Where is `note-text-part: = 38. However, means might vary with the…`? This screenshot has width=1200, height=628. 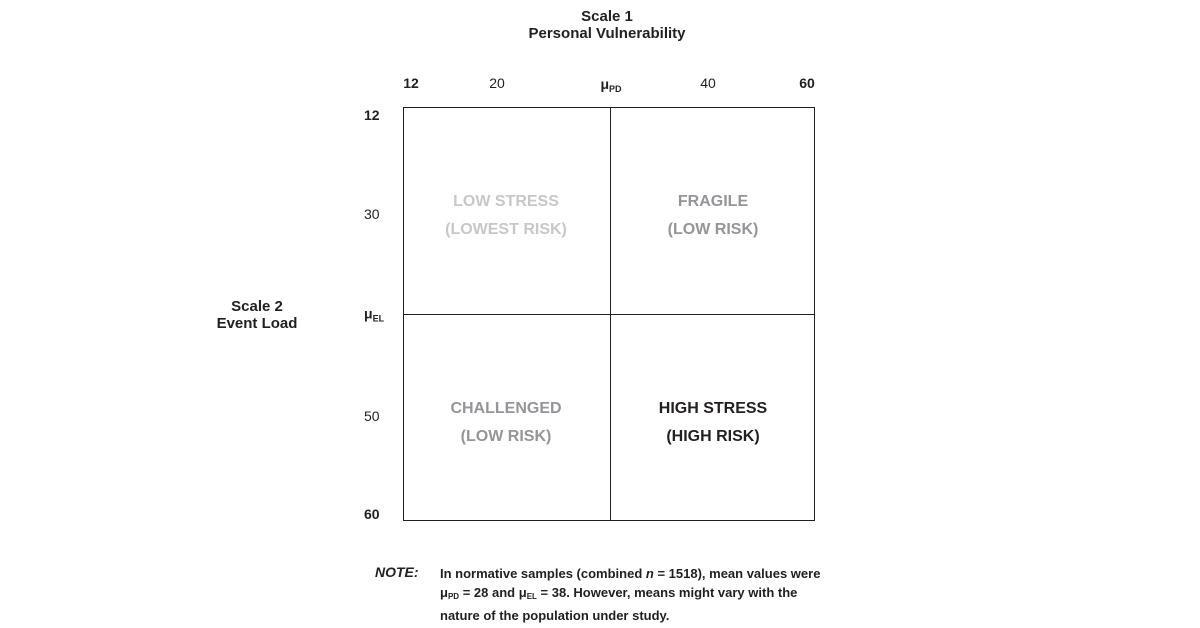 note-text-part: = 38. However, means might vary with the… is located at coordinates (619, 604).